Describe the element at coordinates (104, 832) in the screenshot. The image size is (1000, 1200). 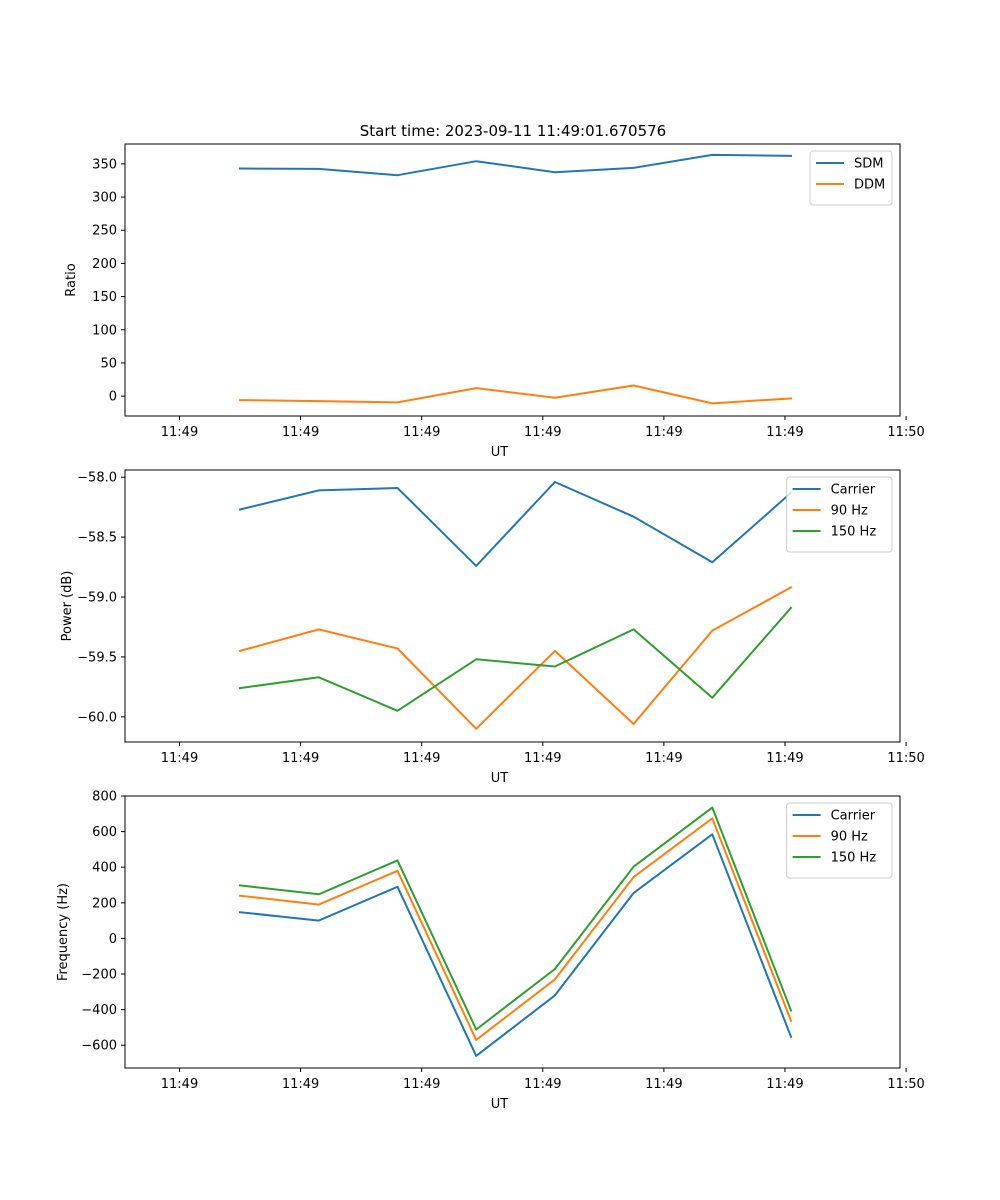
I see `y-tick-label: 600` at that location.